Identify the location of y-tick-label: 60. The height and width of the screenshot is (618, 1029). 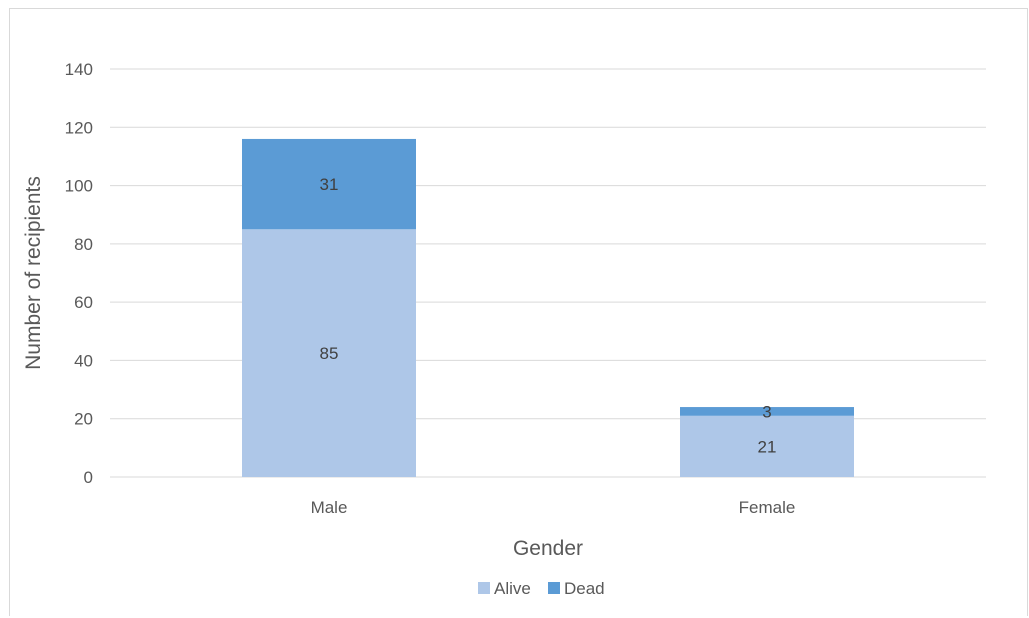
(83, 302).